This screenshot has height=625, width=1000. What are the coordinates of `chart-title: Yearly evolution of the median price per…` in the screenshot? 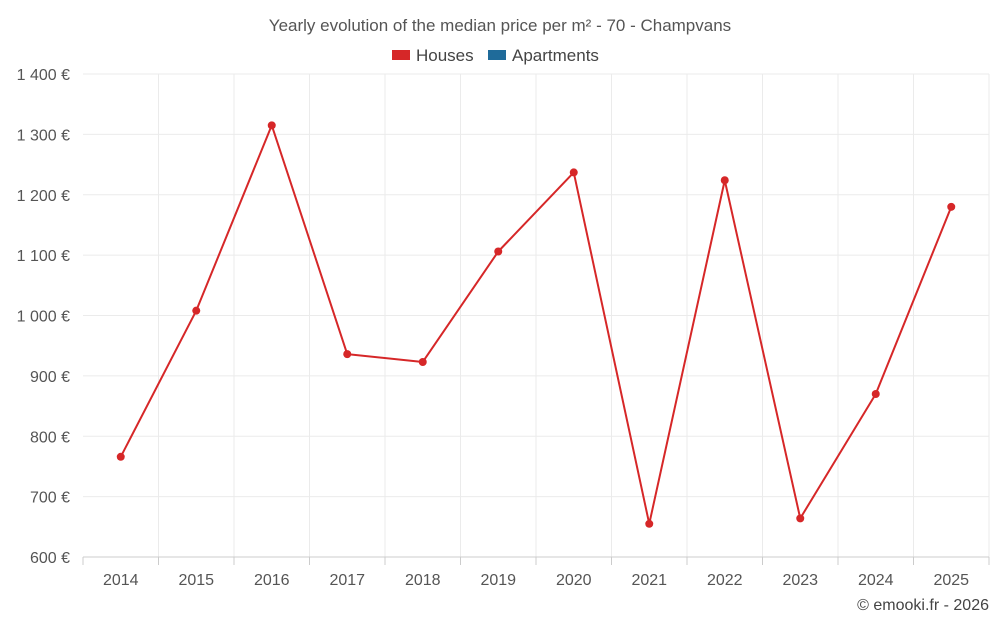 It's located at (500, 25).